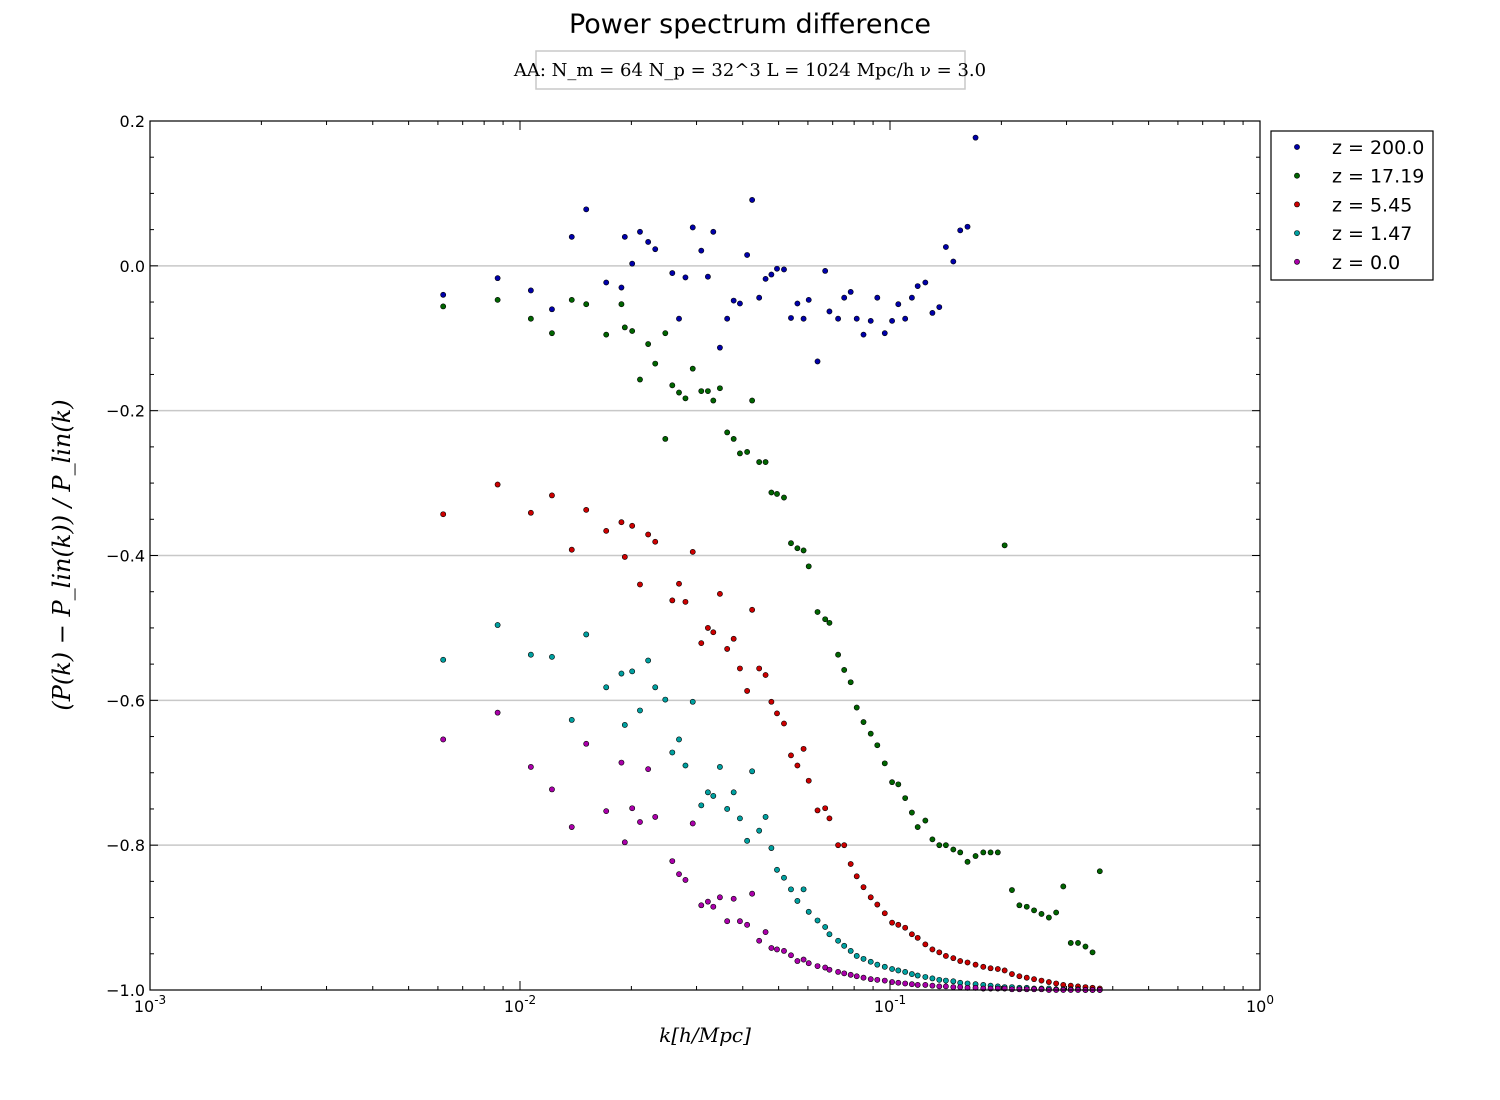 This screenshot has height=1100, width=1500. Describe the element at coordinates (132, 266) in the screenshot. I see `y-tick-label: 0.0` at that location.